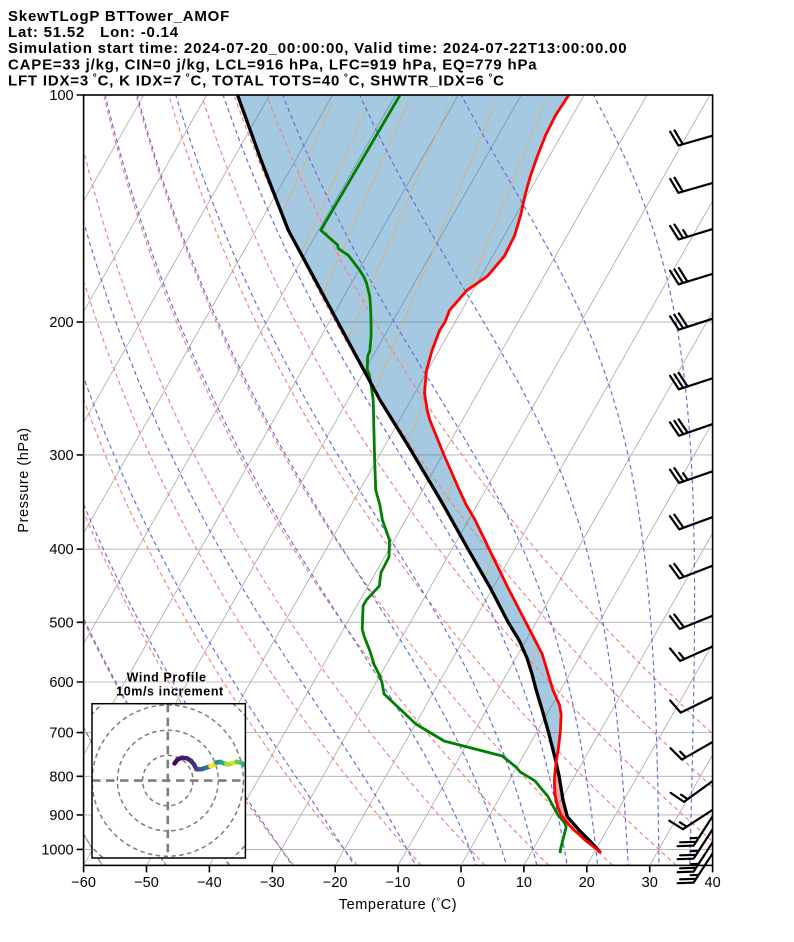 This screenshot has height=942, width=794. What do you see at coordinates (83, 883) in the screenshot?
I see `svg-text: −60` at bounding box center [83, 883].